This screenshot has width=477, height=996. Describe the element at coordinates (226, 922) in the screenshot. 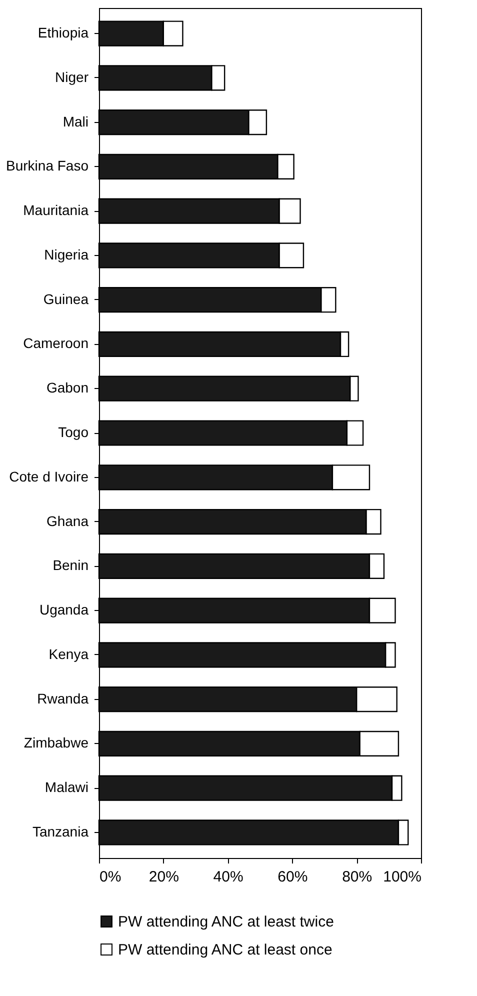

I see `legend-label: PW attending ANC at least twice` at that location.